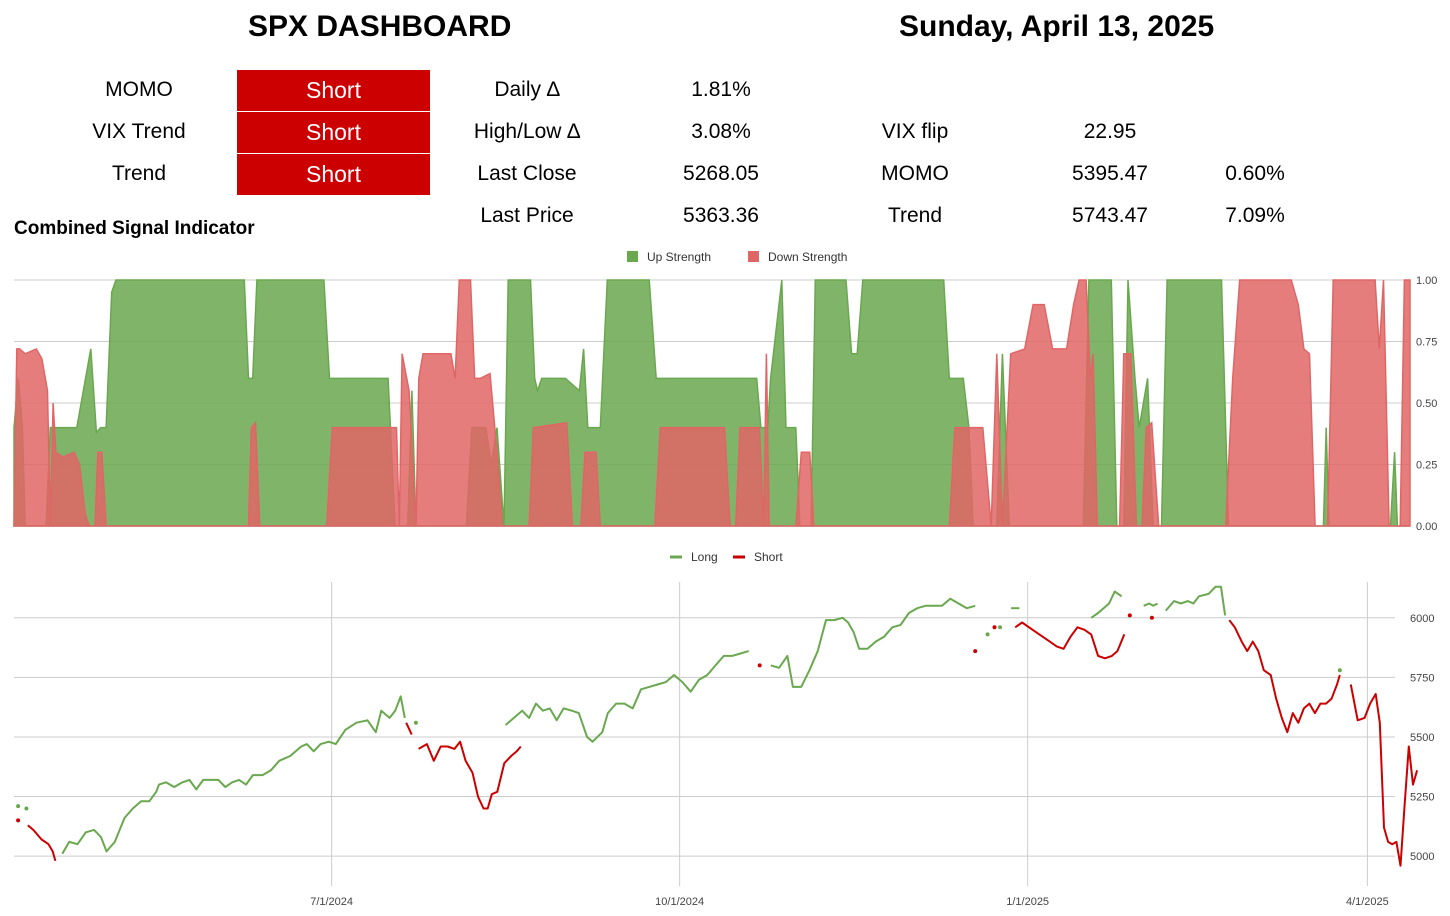 This screenshot has height=916, width=1450. What do you see at coordinates (1426, 281) in the screenshot?
I see `y-tick-label: 1.00` at bounding box center [1426, 281].